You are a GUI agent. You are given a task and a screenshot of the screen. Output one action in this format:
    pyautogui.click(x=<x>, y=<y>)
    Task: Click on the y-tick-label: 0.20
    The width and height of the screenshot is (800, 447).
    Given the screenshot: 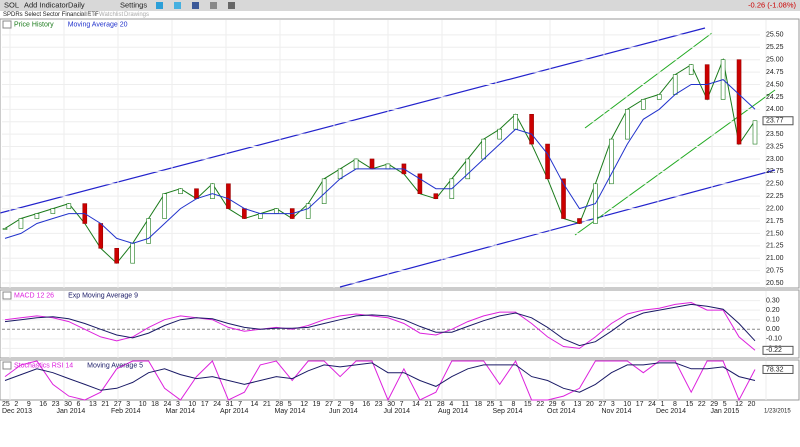 What is the action you would take?
    pyautogui.click(x=773, y=310)
    